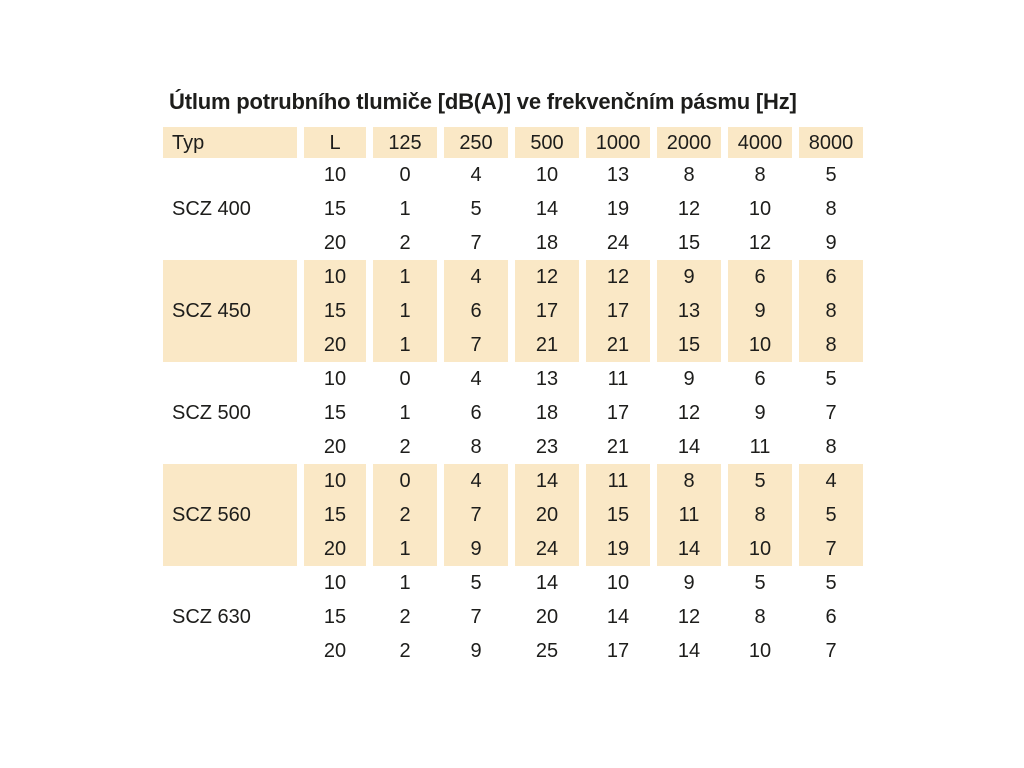  What do you see at coordinates (618, 379) in the screenshot?
I see `value-cell: 11` at bounding box center [618, 379].